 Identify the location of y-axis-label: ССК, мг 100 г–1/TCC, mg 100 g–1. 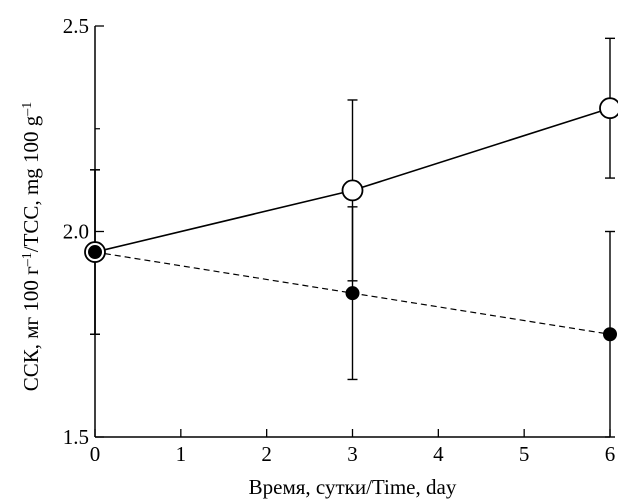
(31, 247).